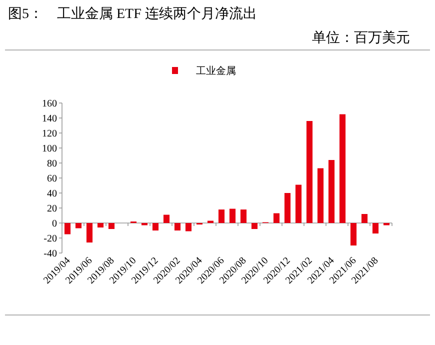 This screenshot has height=345, width=435. I want to click on chart-subtitle: 单位：百万美元, so click(361, 38).